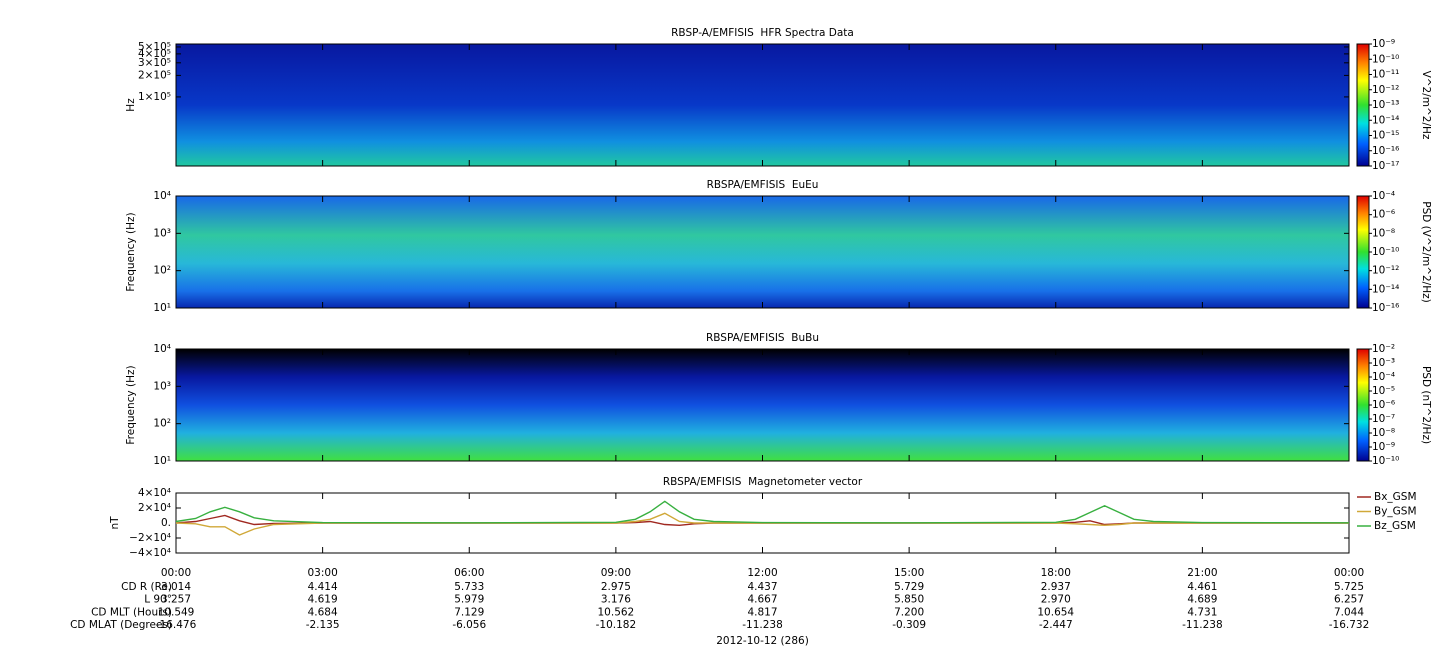 This screenshot has height=662, width=1447. I want to click on ephemeris-value: 4.437, so click(762, 587).